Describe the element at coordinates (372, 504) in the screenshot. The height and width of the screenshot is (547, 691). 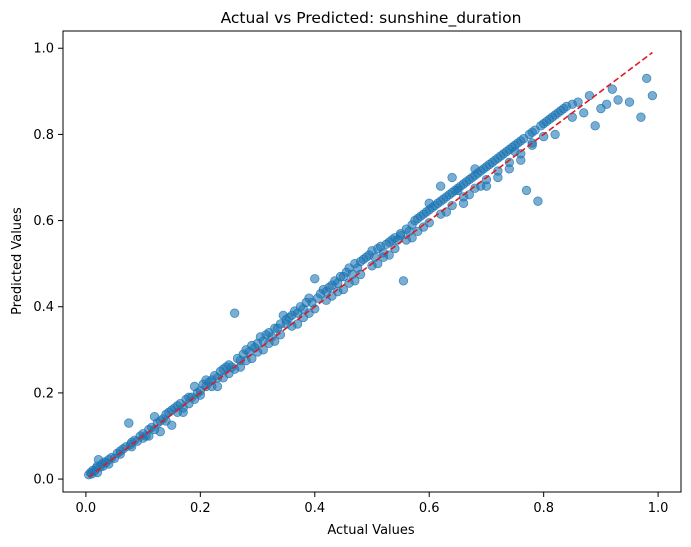
I see `x-axis-ticks: 0.0 0.2 0.4 0.6 0.8 1.0` at that location.